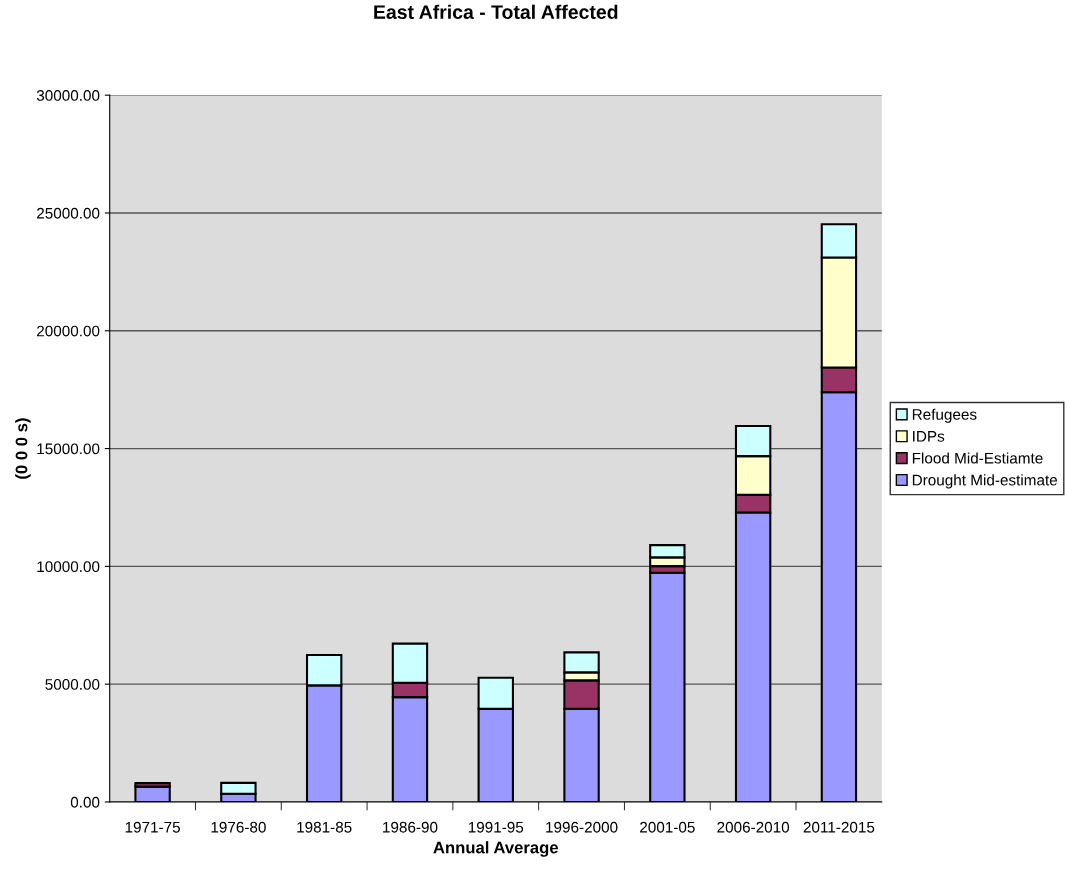  I want to click on x-tick-label: 2001-05, so click(667, 827).